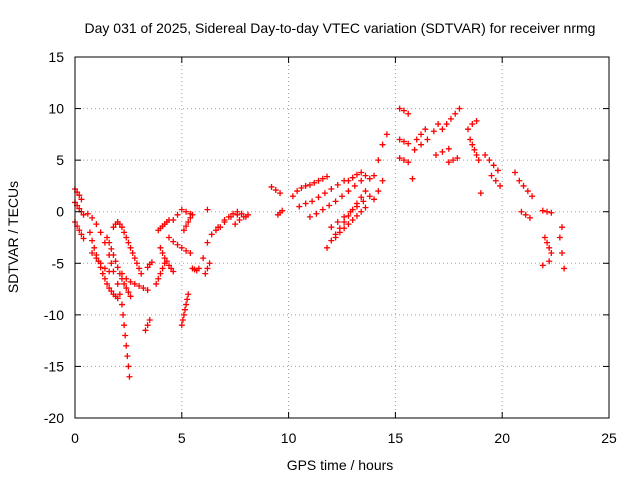  I want to click on x-tick-label: 0, so click(75, 438).